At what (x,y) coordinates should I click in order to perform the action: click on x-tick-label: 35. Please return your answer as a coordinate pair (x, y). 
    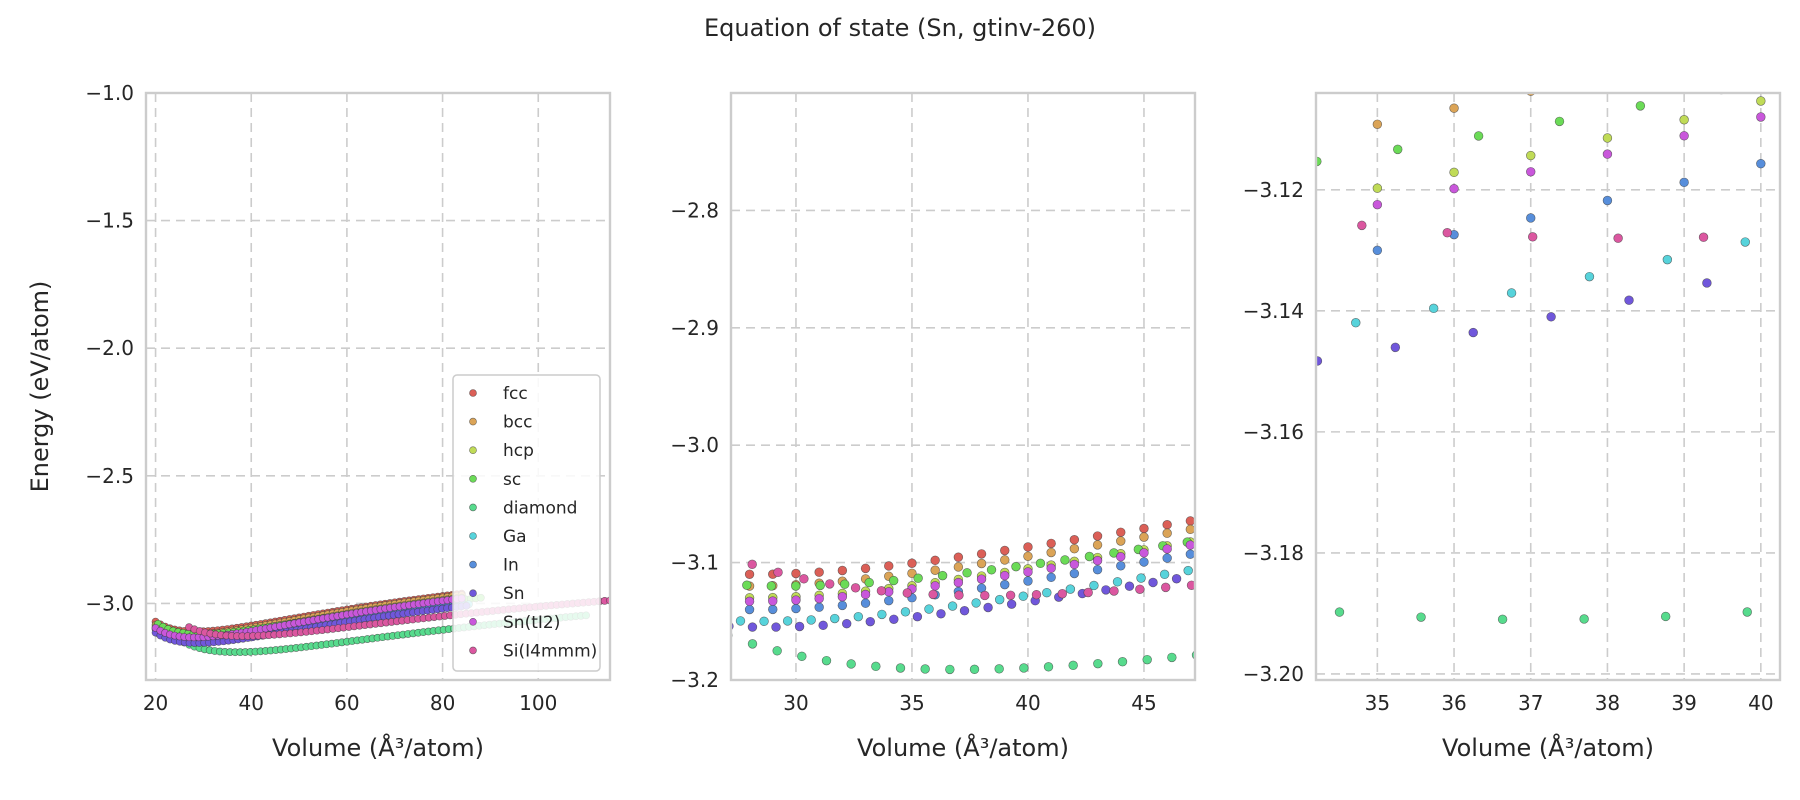
    Looking at the image, I should click on (1377, 703).